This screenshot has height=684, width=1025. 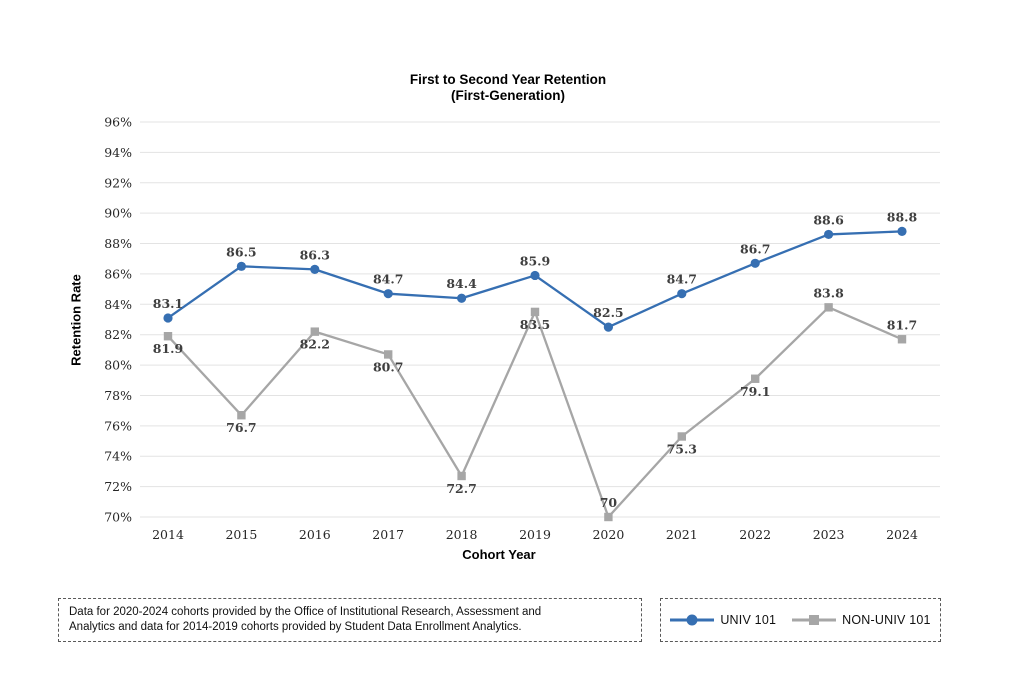 I want to click on data-label-non-univ-101: 82.2, so click(x=315, y=344).